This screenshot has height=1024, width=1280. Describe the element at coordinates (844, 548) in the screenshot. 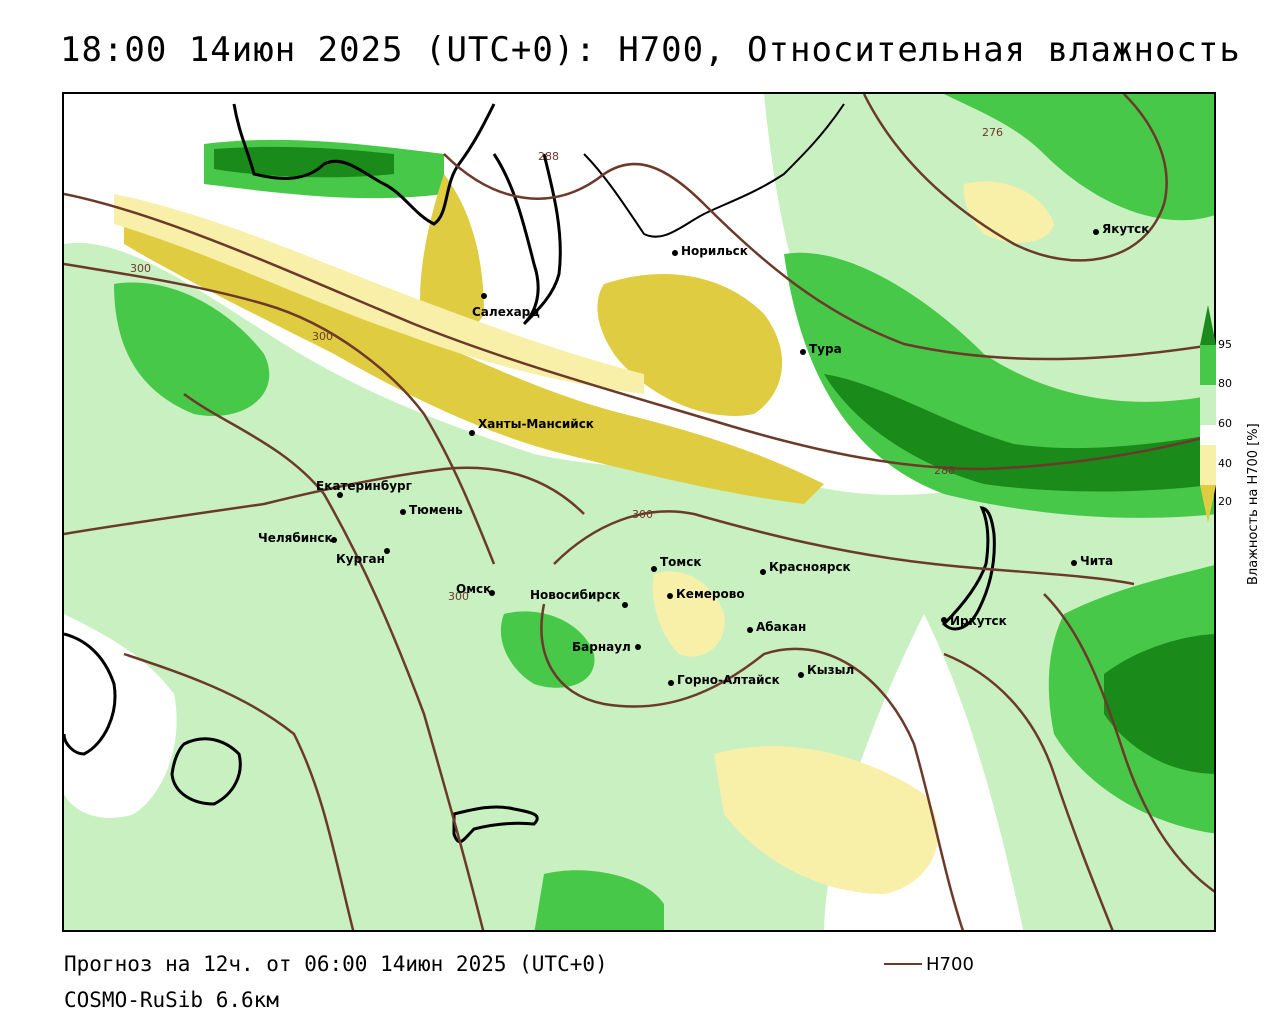

I see `isoline-300-c` at that location.